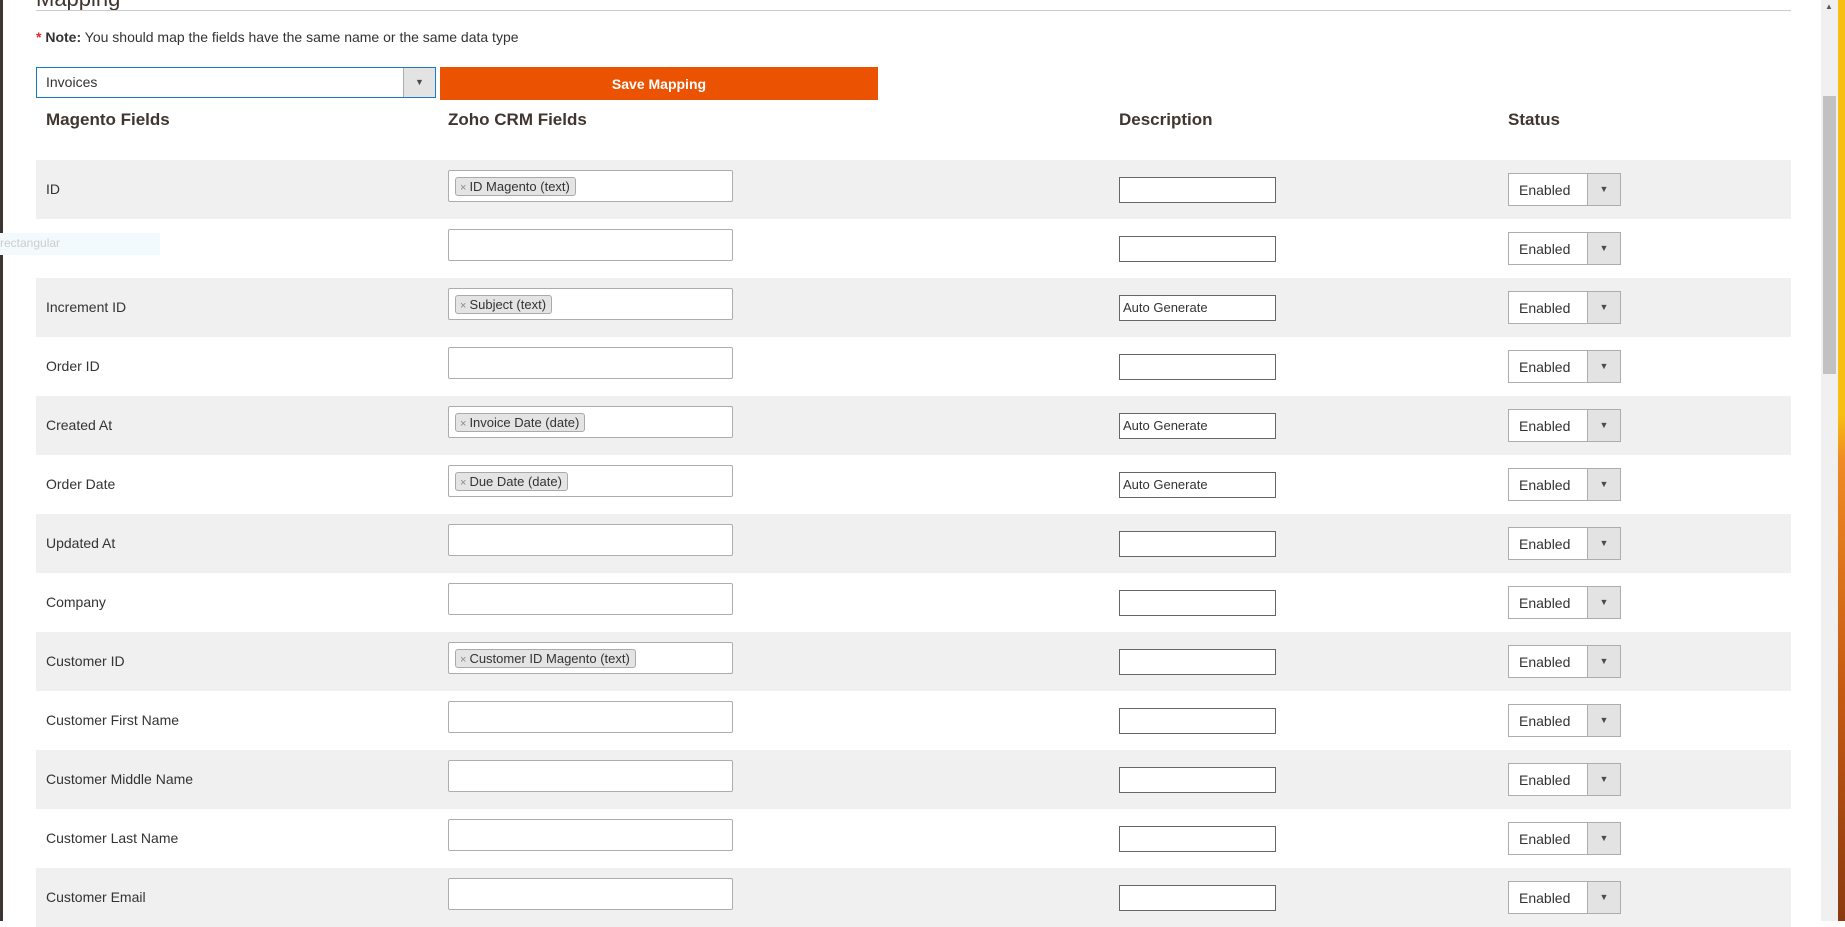 This screenshot has height=927, width=1845. I want to click on zoho-field-input: × Customer ID Magento (text), so click(590, 658).